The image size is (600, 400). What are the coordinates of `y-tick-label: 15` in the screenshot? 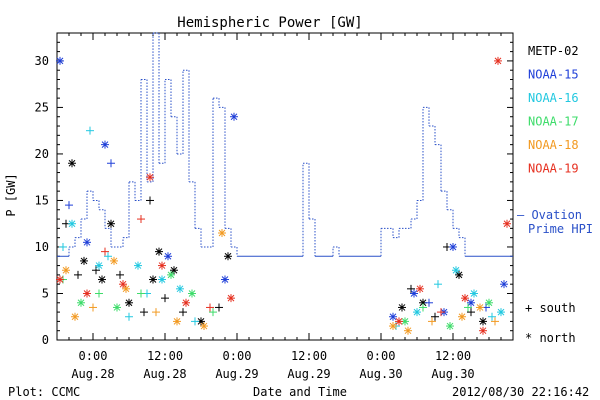 It's located at (42, 200).